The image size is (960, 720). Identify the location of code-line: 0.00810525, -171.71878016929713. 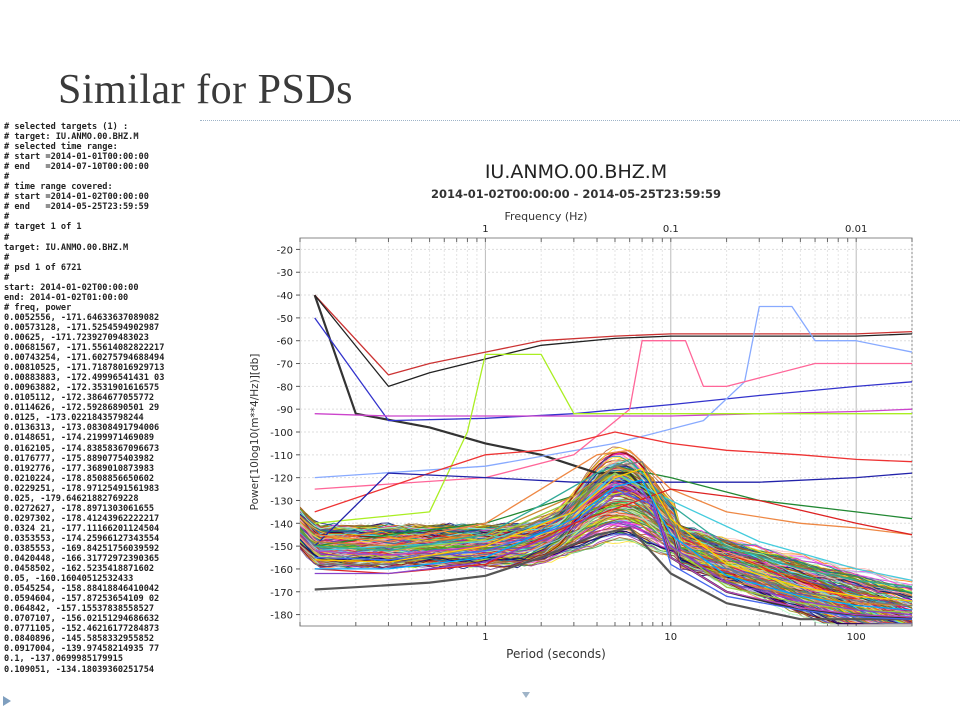
(84, 368).